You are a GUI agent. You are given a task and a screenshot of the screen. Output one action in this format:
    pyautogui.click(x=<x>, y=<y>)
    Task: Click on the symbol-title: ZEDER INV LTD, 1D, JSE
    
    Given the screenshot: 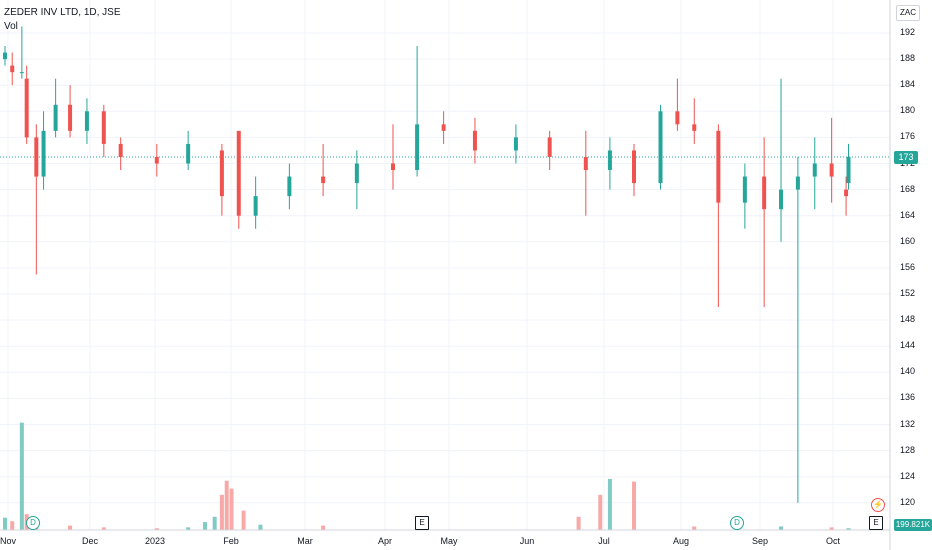 What is the action you would take?
    pyautogui.click(x=62, y=12)
    